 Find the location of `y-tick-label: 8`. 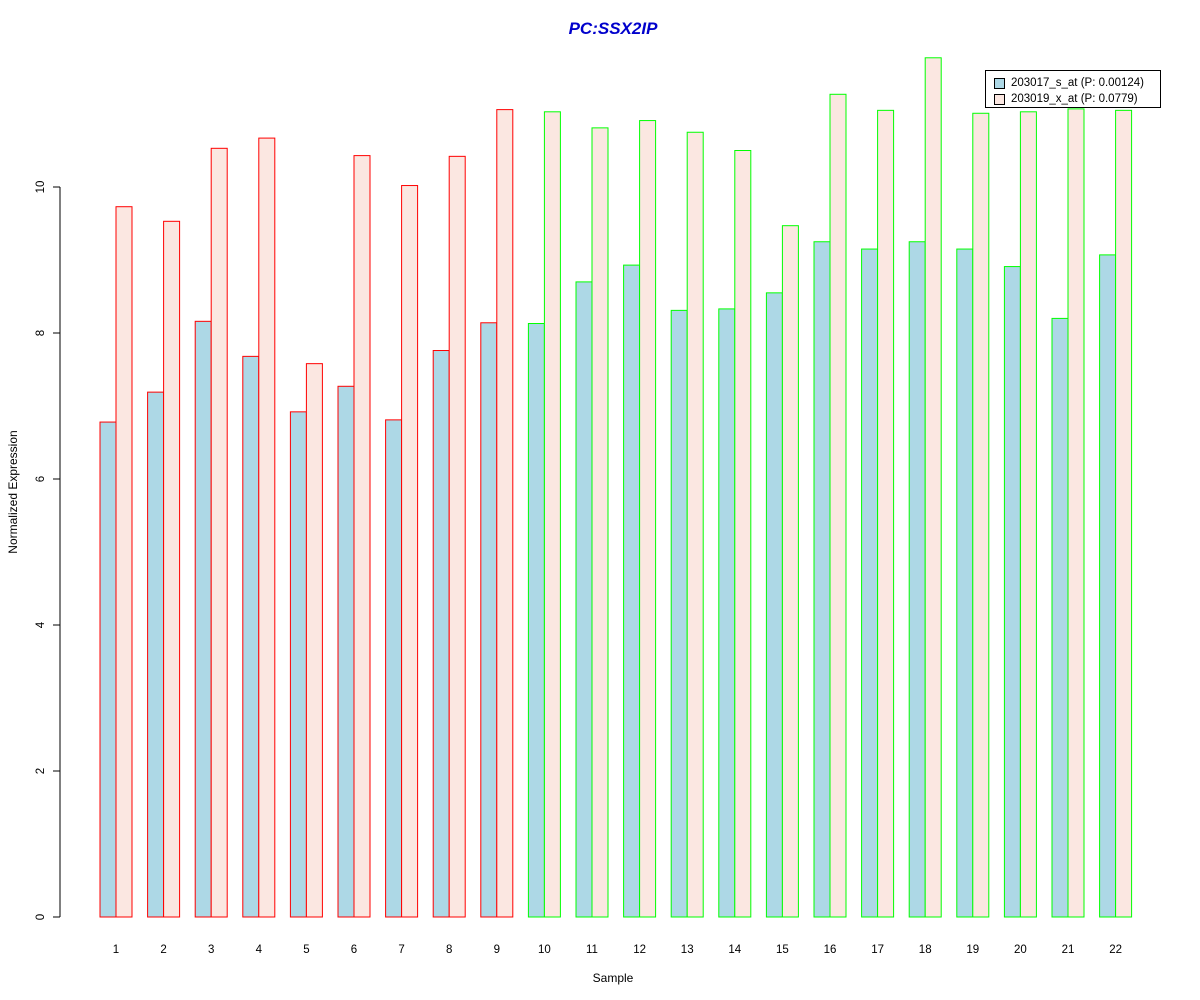

y-tick-label: 8 is located at coordinates (41, 333).